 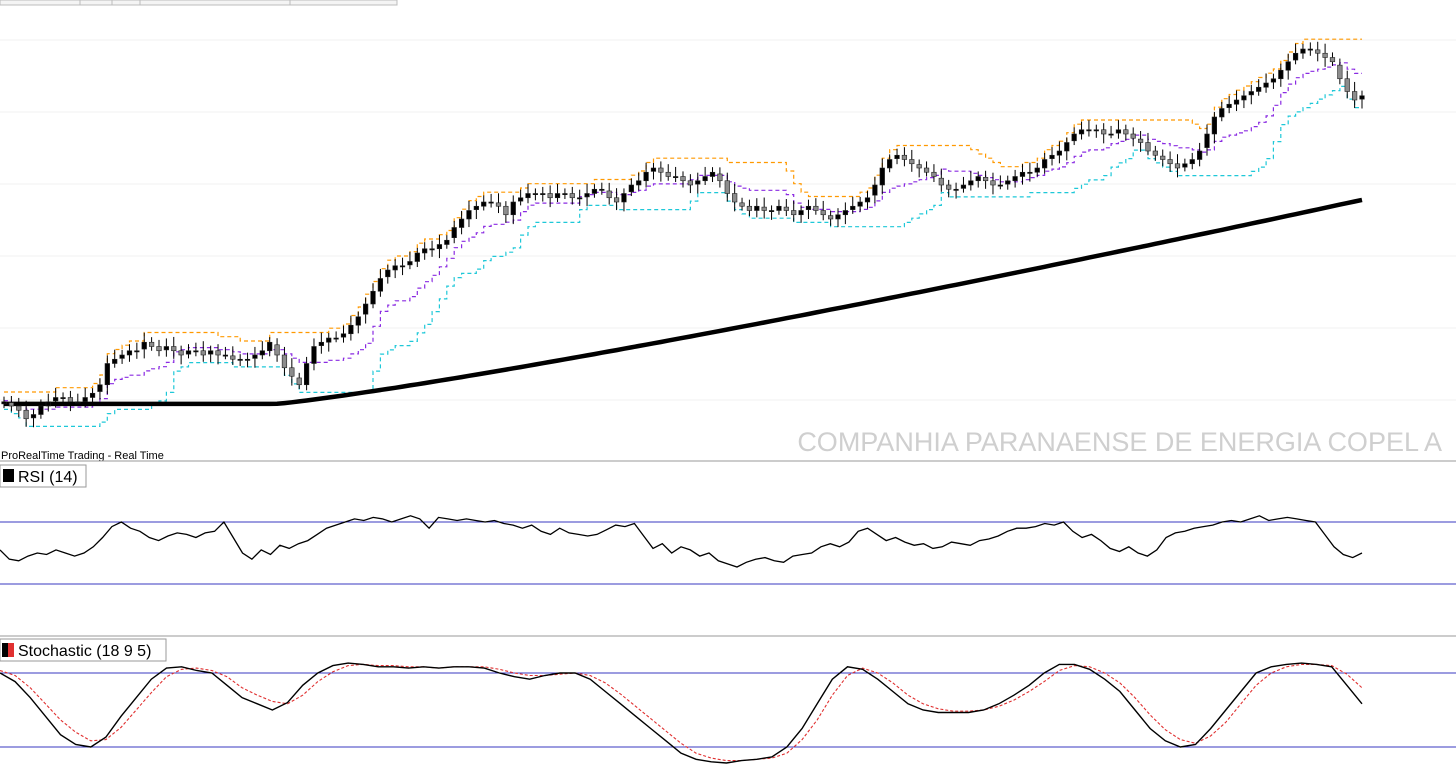 I want to click on stochastic-legend-box, so click(x=83, y=650).